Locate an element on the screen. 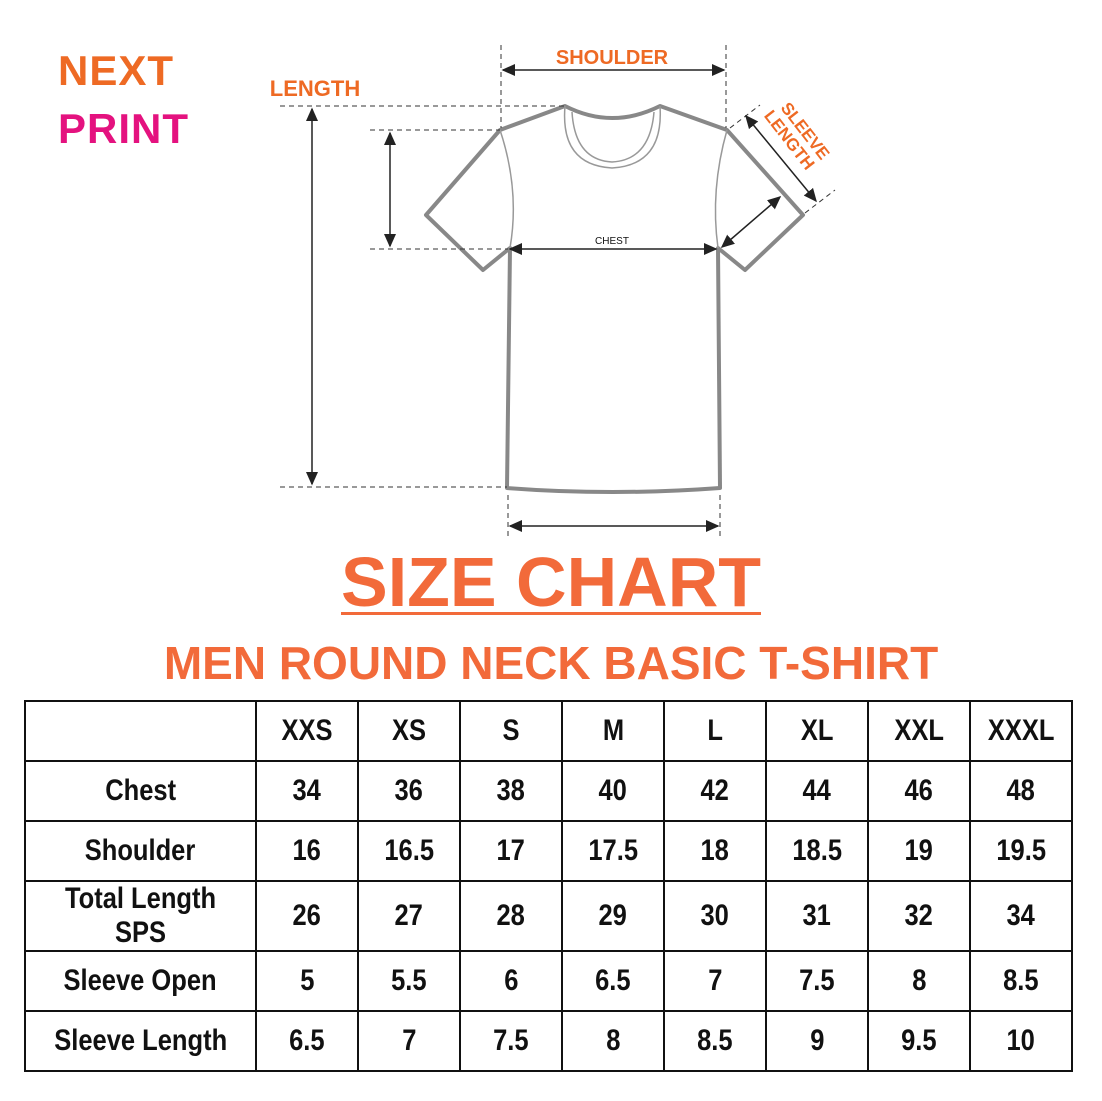 The image size is (1102, 1101). page-title: SIZE CHART is located at coordinates (551, 582).